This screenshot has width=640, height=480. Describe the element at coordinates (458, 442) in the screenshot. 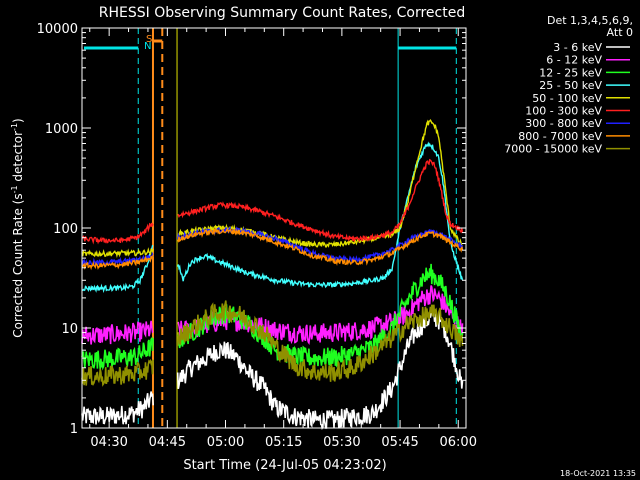

I see `x-tick-label: 06:00` at that location.